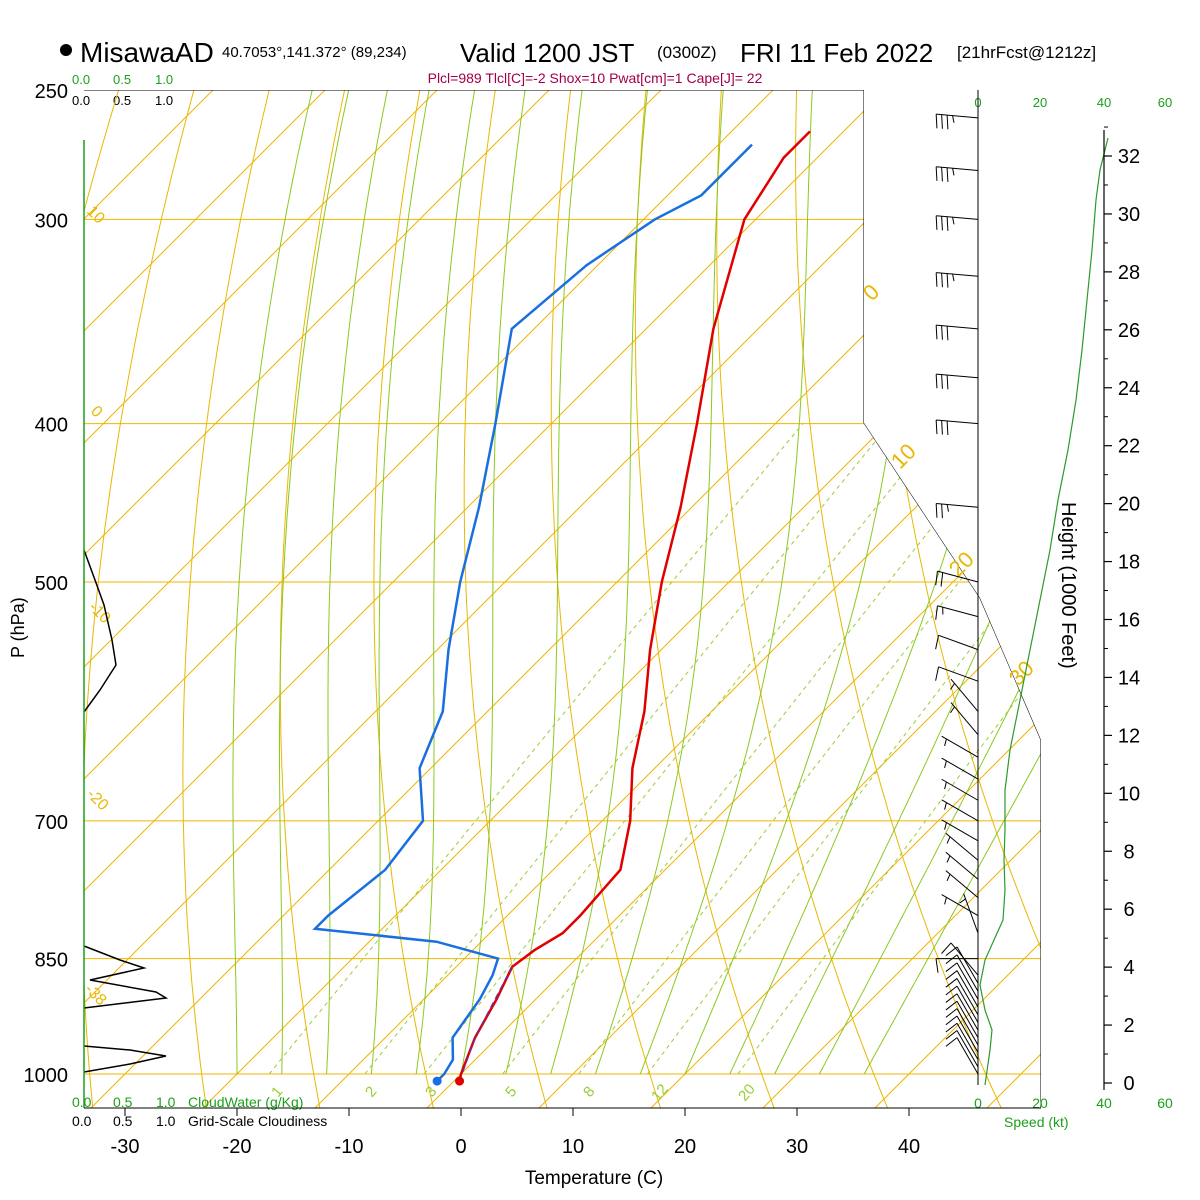 The height and width of the screenshot is (1200, 1200). Describe the element at coordinates (957, 594) in the screenshot. I see `wind-barbs` at that location.